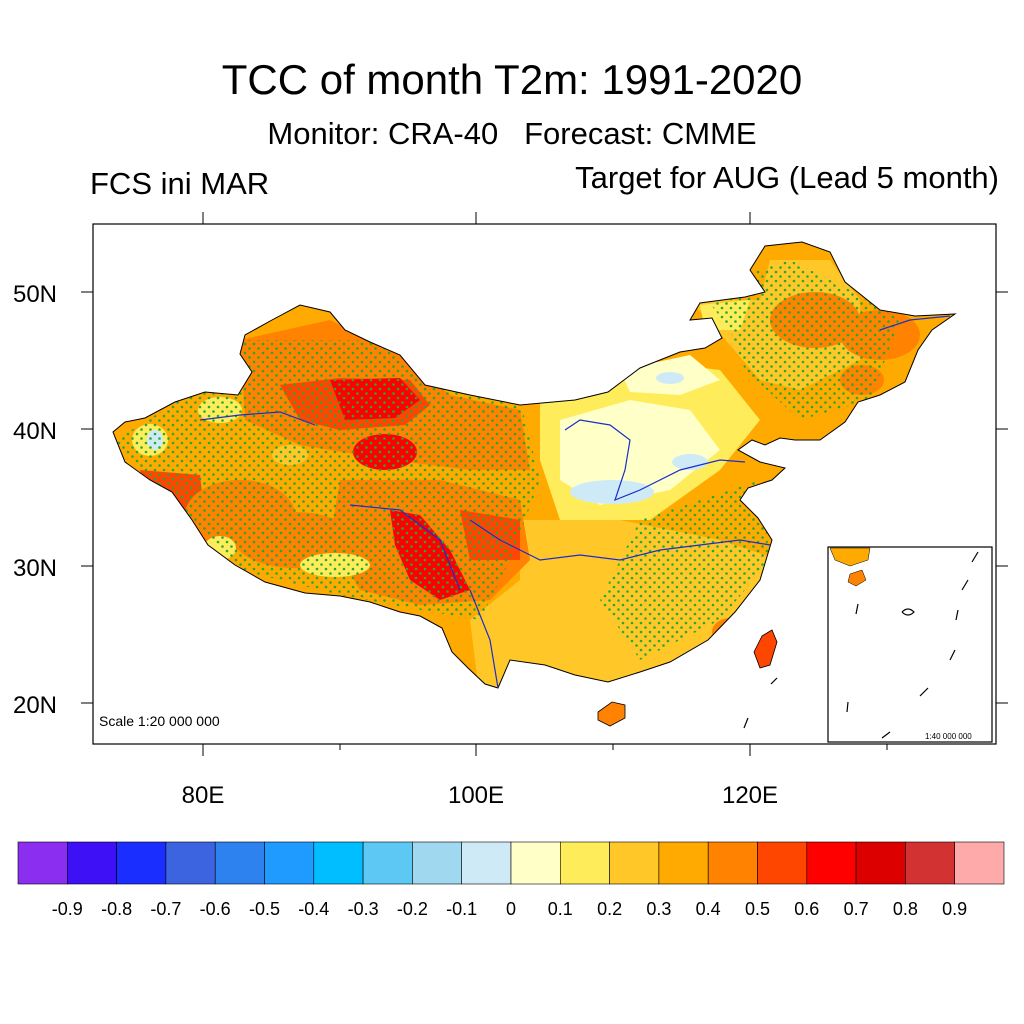 Image resolution: width=1024 pixels, height=1024 pixels. Describe the element at coordinates (165, 909) in the screenshot. I see `colorbar-label: -0.7` at that location.